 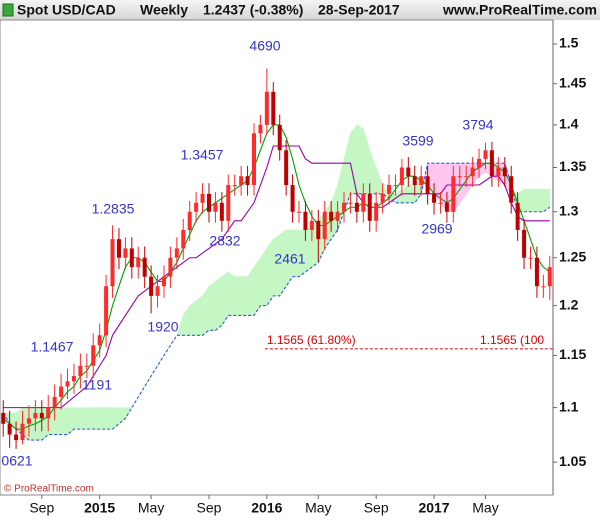 I want to click on annotation: 3794, so click(x=477, y=125).